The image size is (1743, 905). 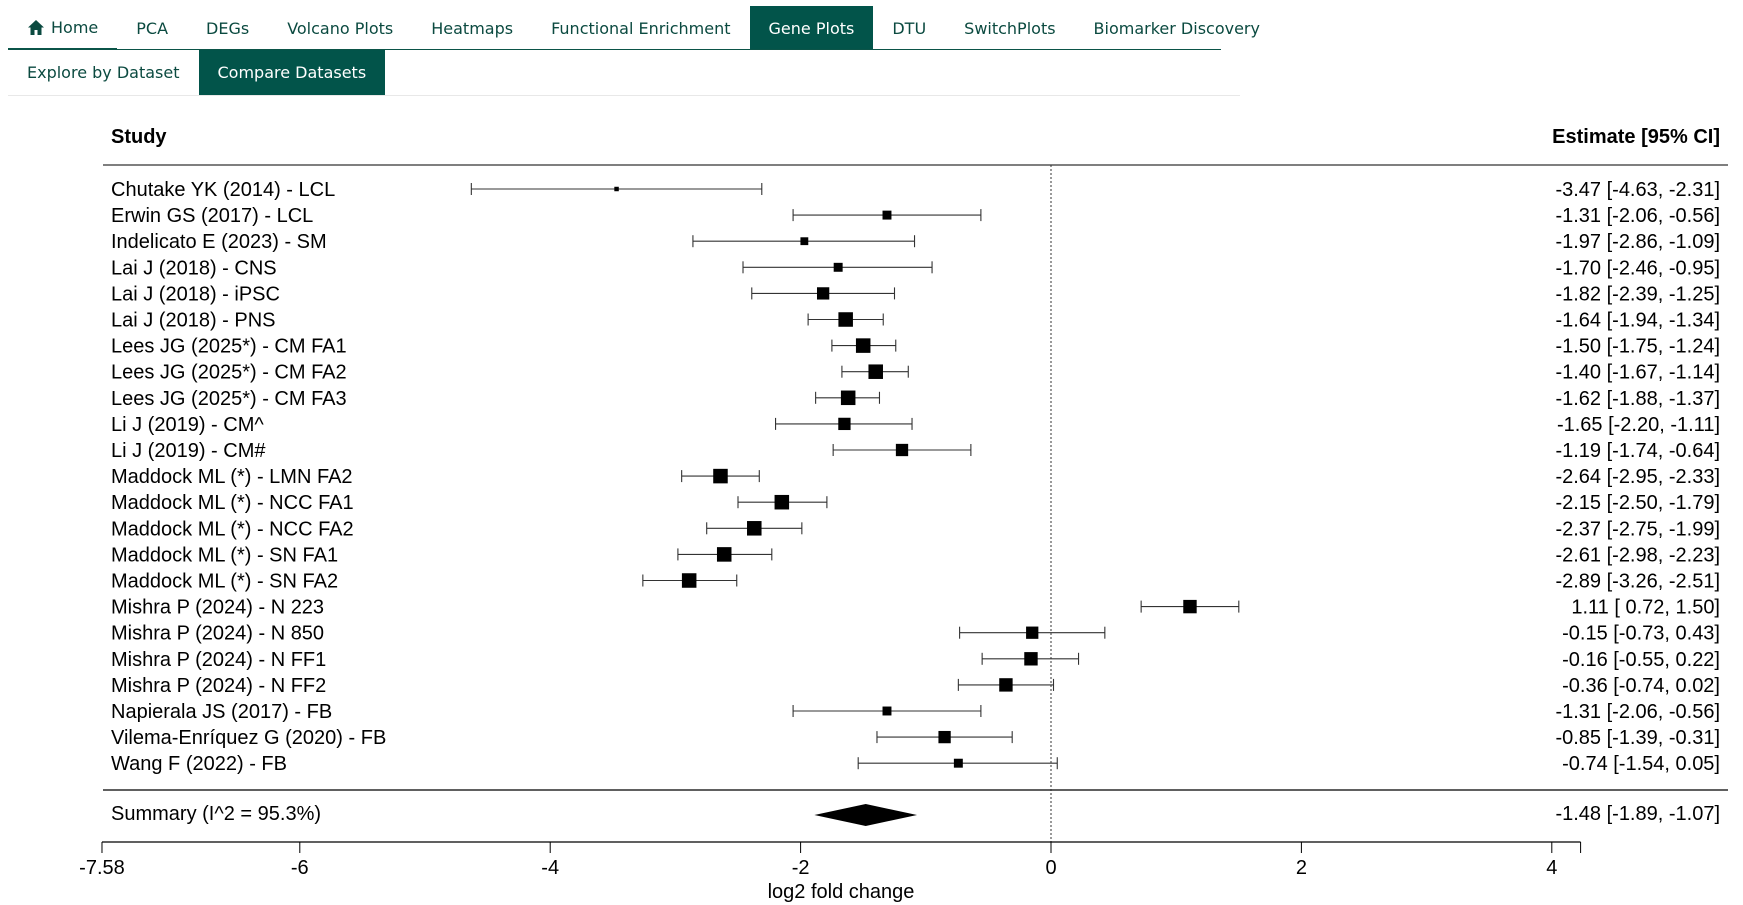 I want to click on study-label: Li J (2019) - CM#, so click(x=188, y=451).